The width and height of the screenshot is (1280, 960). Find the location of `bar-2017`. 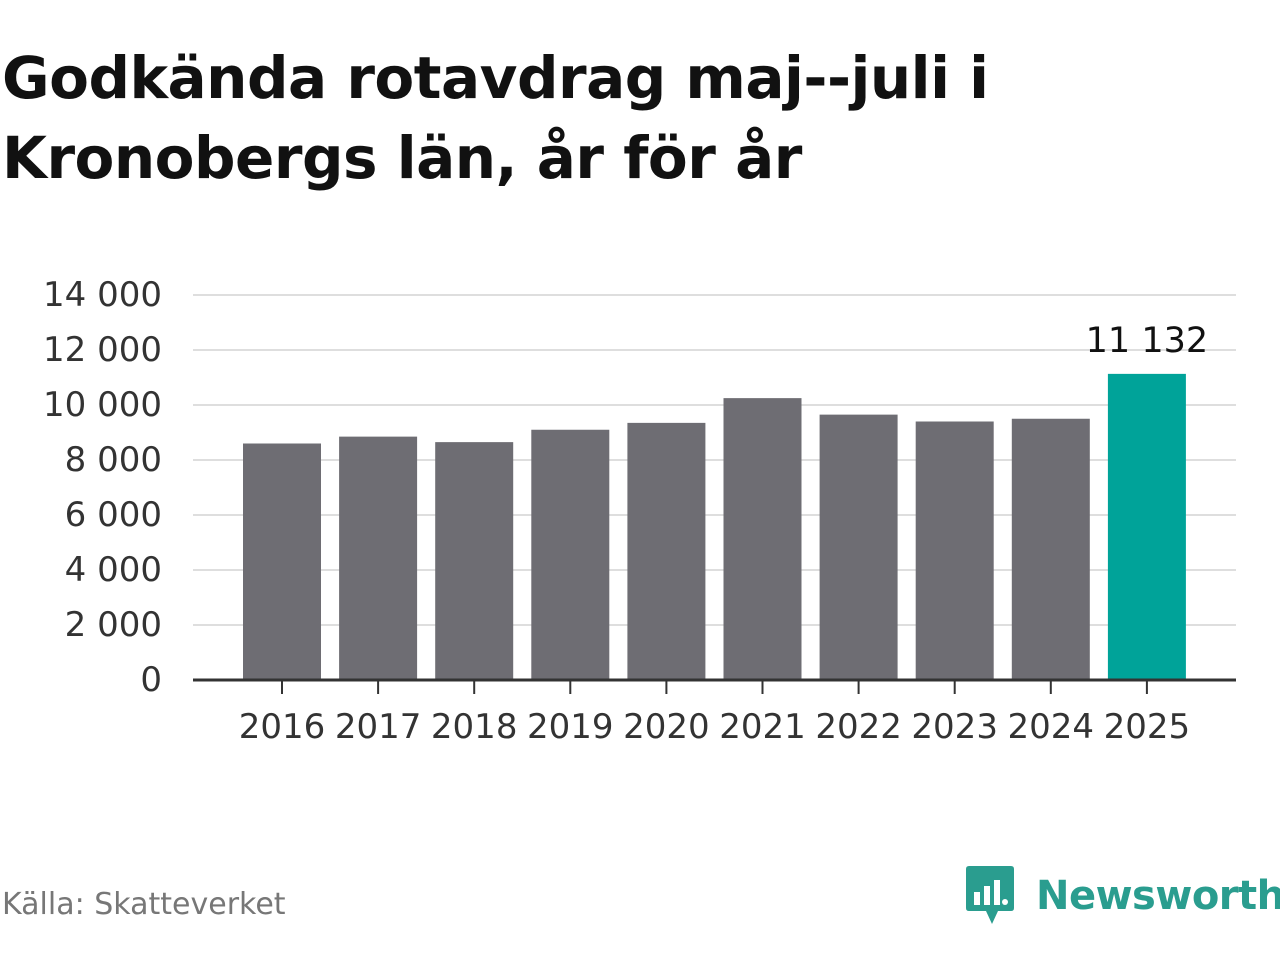

bar-2017 is located at coordinates (378, 558).